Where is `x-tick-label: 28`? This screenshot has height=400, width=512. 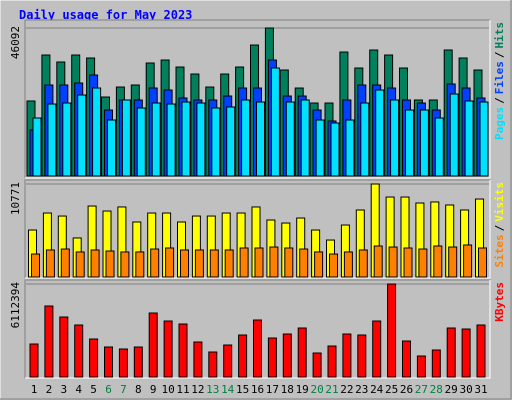 x-tick-label: 28 is located at coordinates (436, 389).